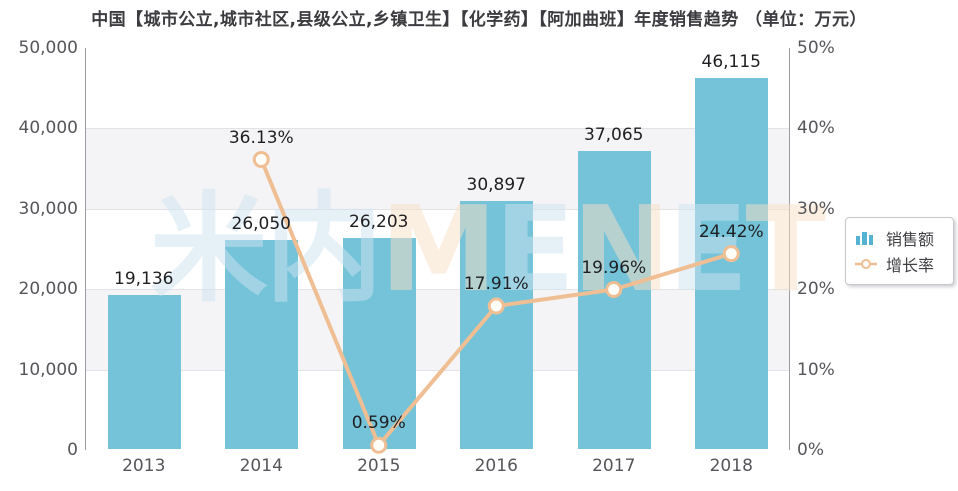 This screenshot has height=491, width=958. Describe the element at coordinates (262, 344) in the screenshot. I see `bar-2014` at that location.